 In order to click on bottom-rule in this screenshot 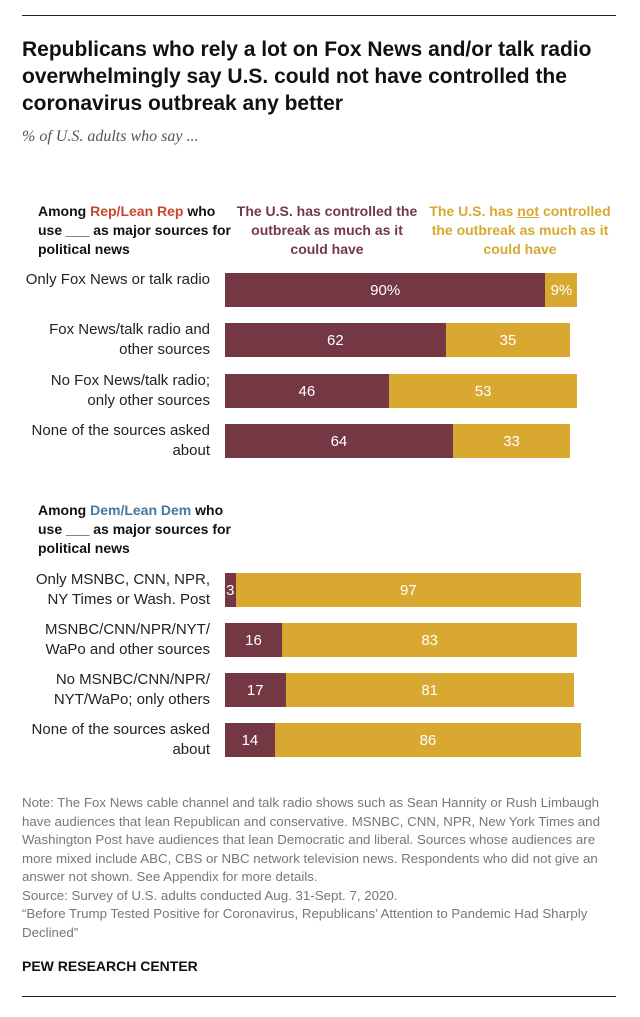, I will do `click(319, 996)`.